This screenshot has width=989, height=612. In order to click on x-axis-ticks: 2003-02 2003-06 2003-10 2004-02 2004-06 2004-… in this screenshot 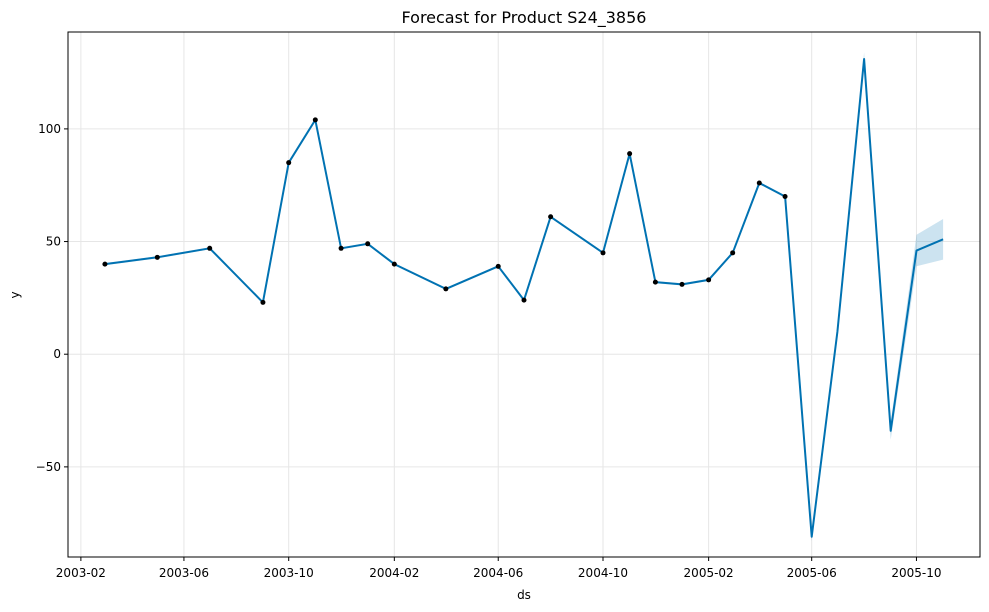, I will do `click(499, 568)`.